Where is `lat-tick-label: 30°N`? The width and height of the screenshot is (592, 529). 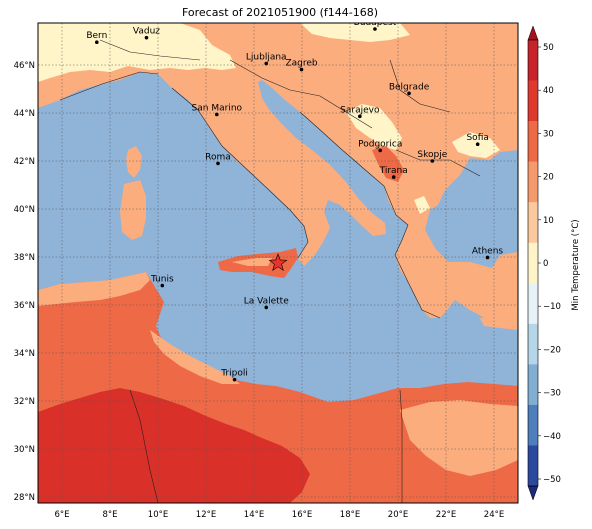 lat-tick-label: 30°N is located at coordinates (24, 450).